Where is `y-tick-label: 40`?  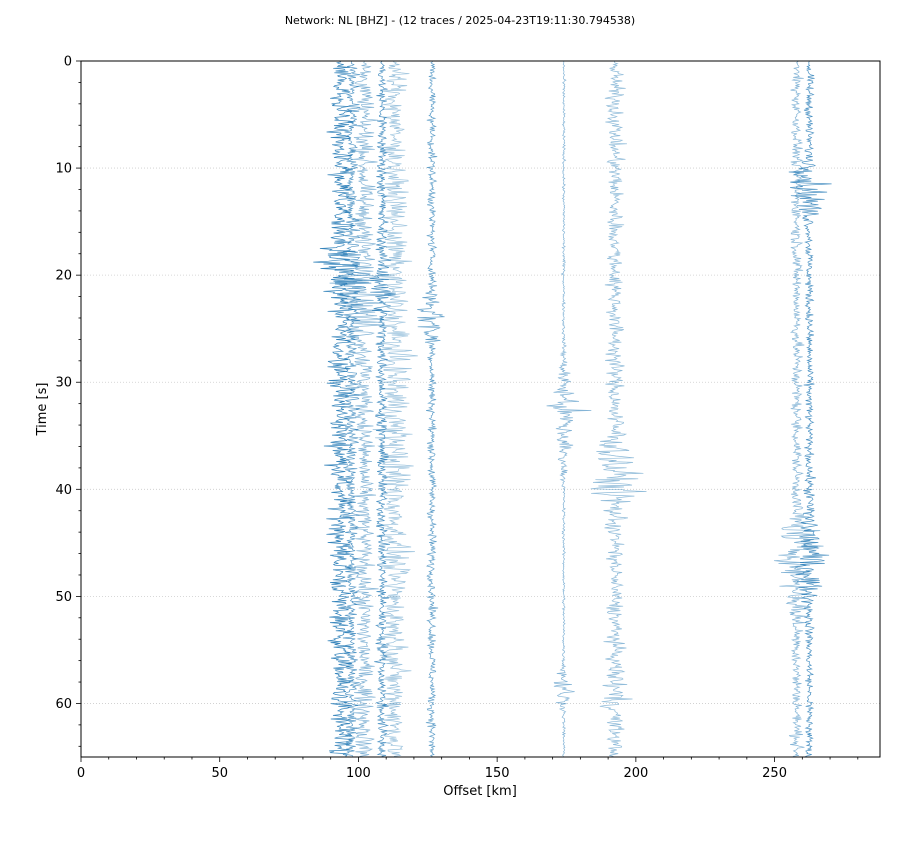 y-tick-label: 40 is located at coordinates (63, 490).